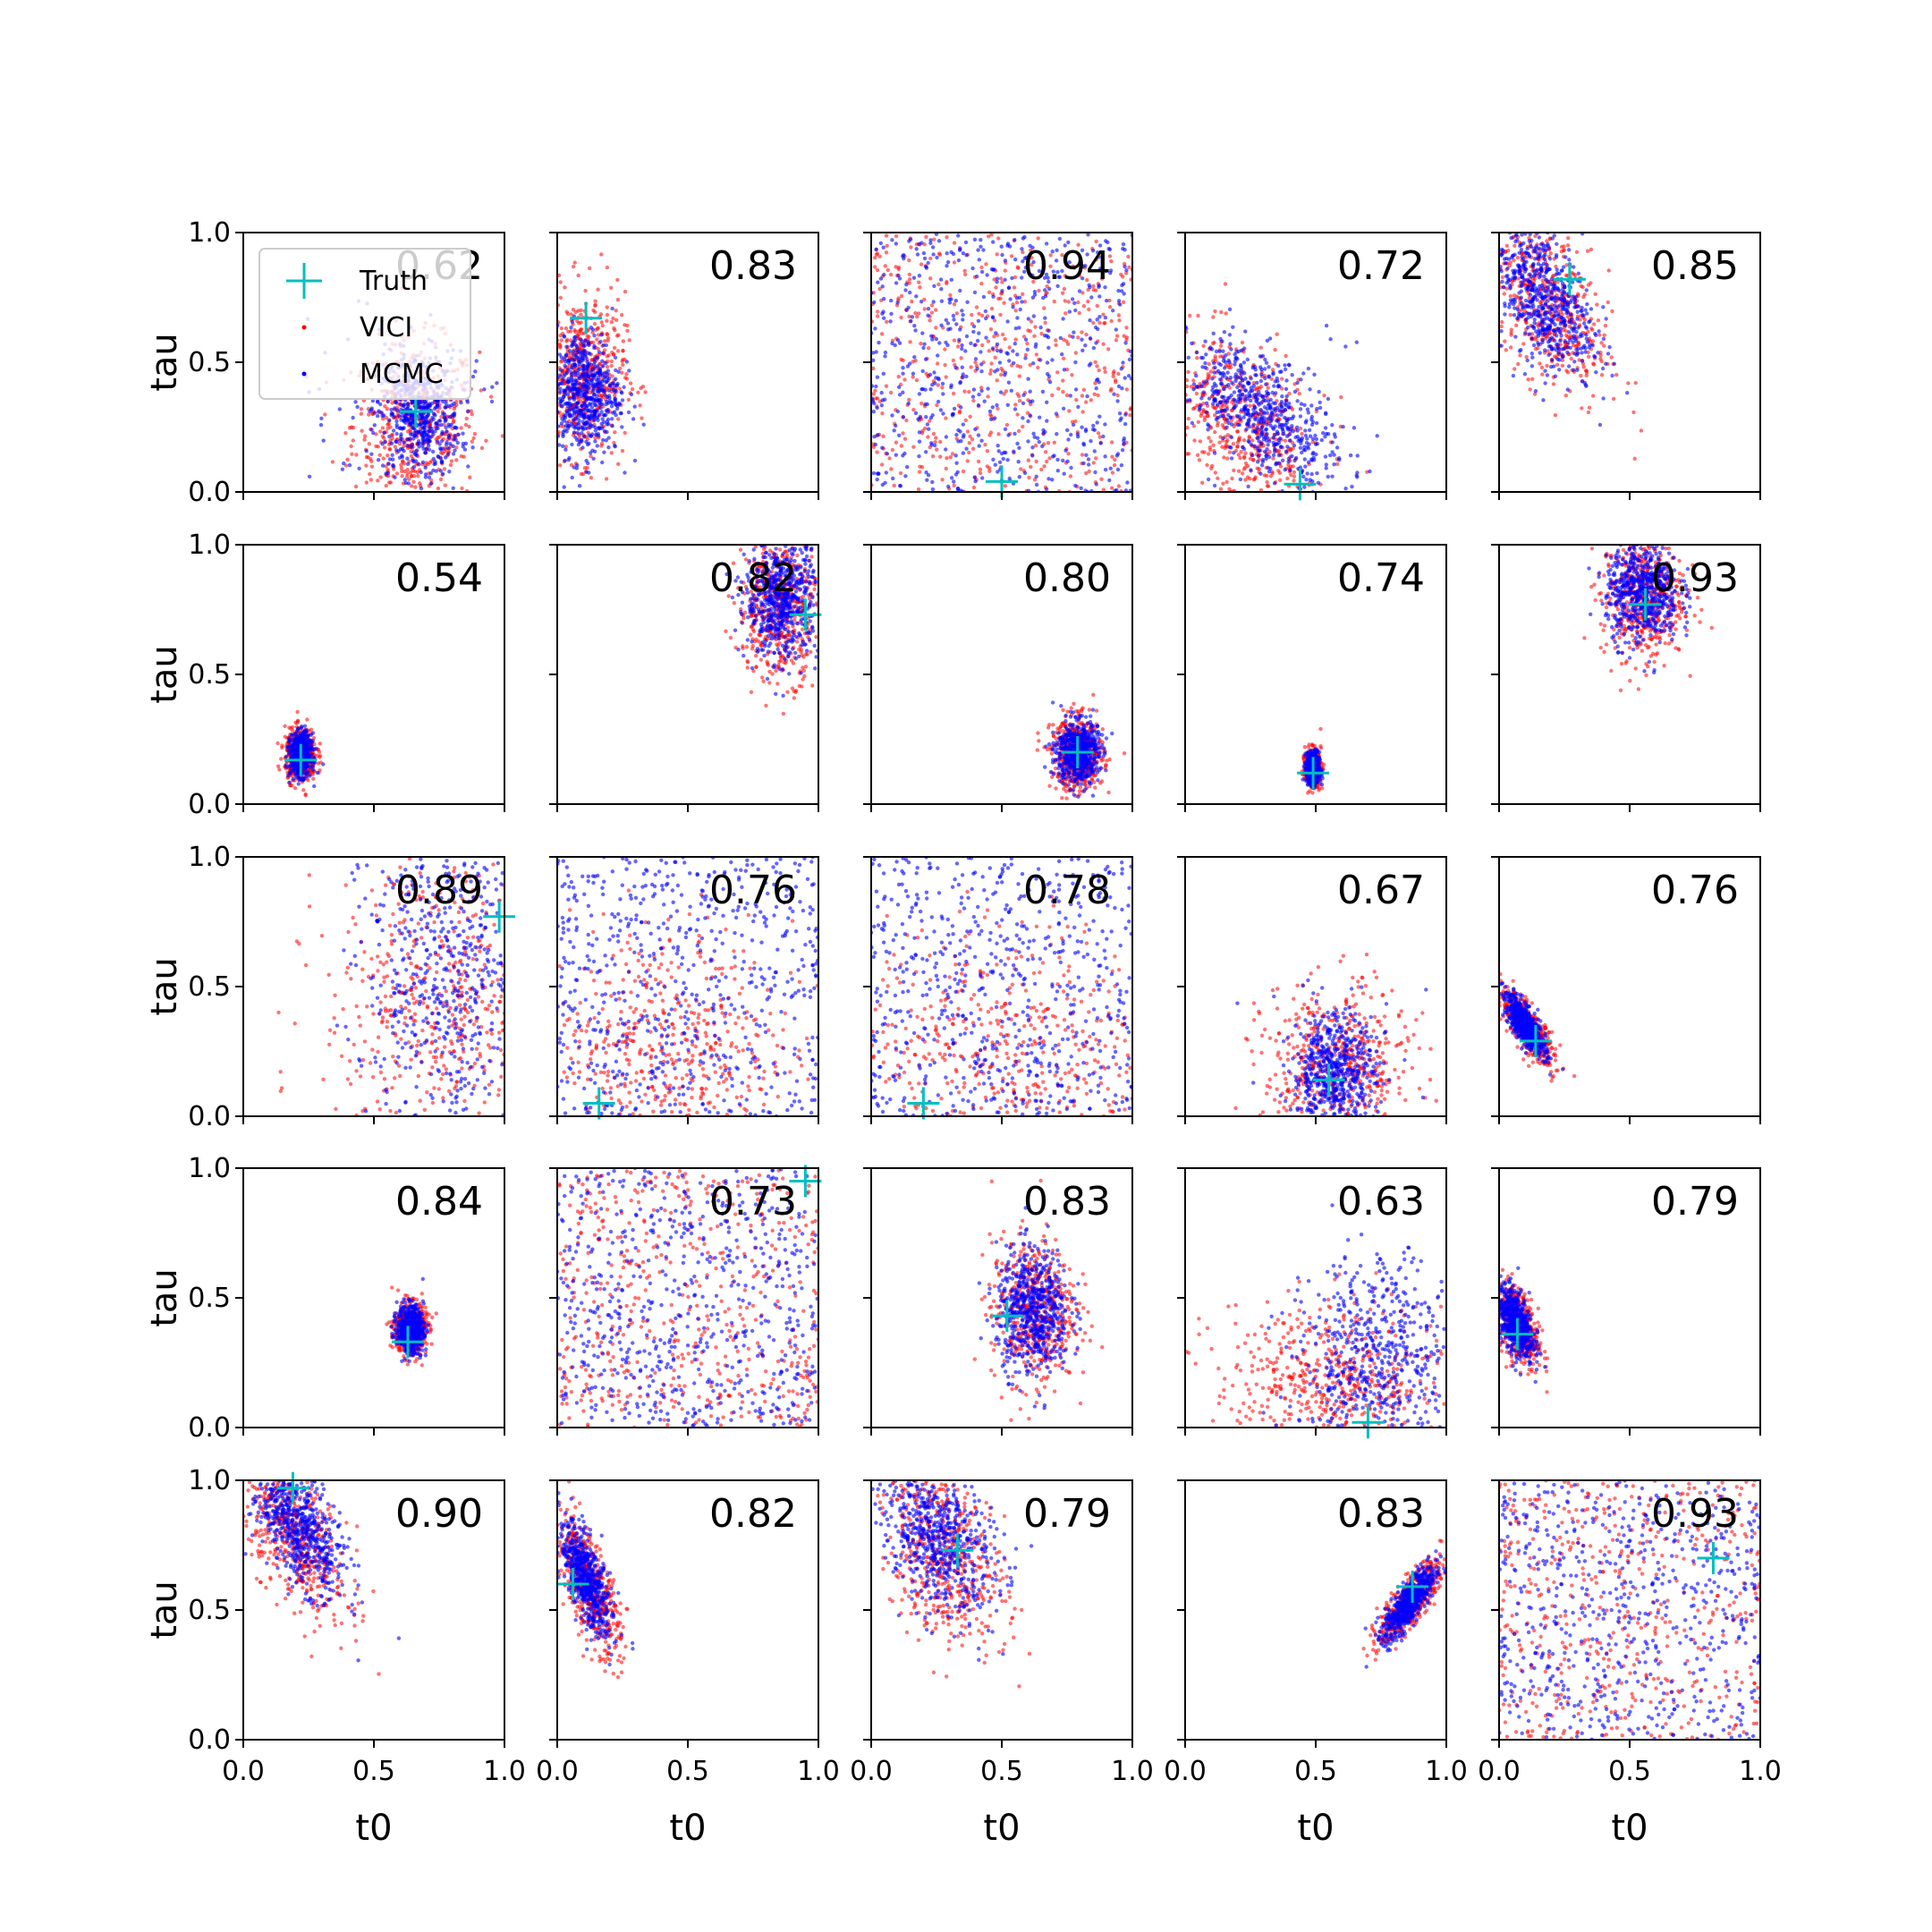 This screenshot has width=1932, height=1932. Describe the element at coordinates (684, 366) in the screenshot. I see `panel-2: 0.83` at that location.